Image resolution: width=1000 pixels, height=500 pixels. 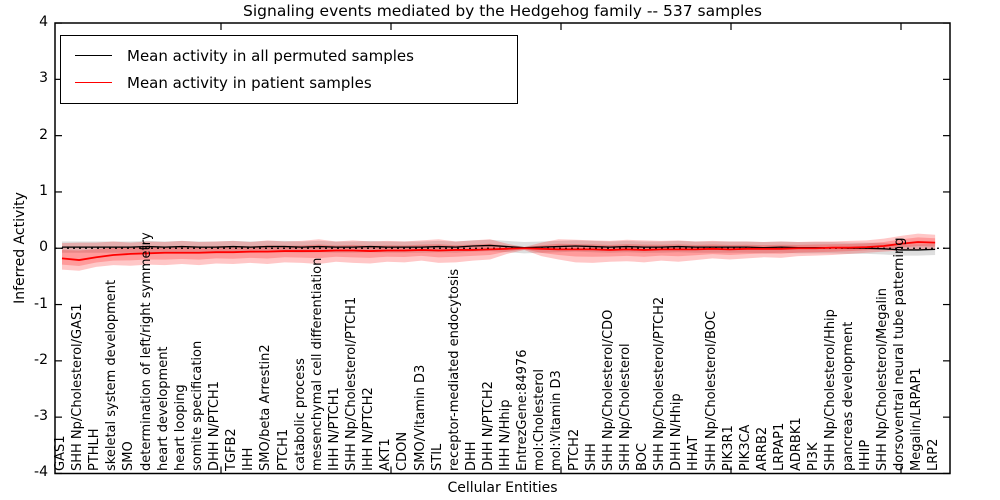 I want to click on y-tick-label: -4, so click(x=41, y=472).